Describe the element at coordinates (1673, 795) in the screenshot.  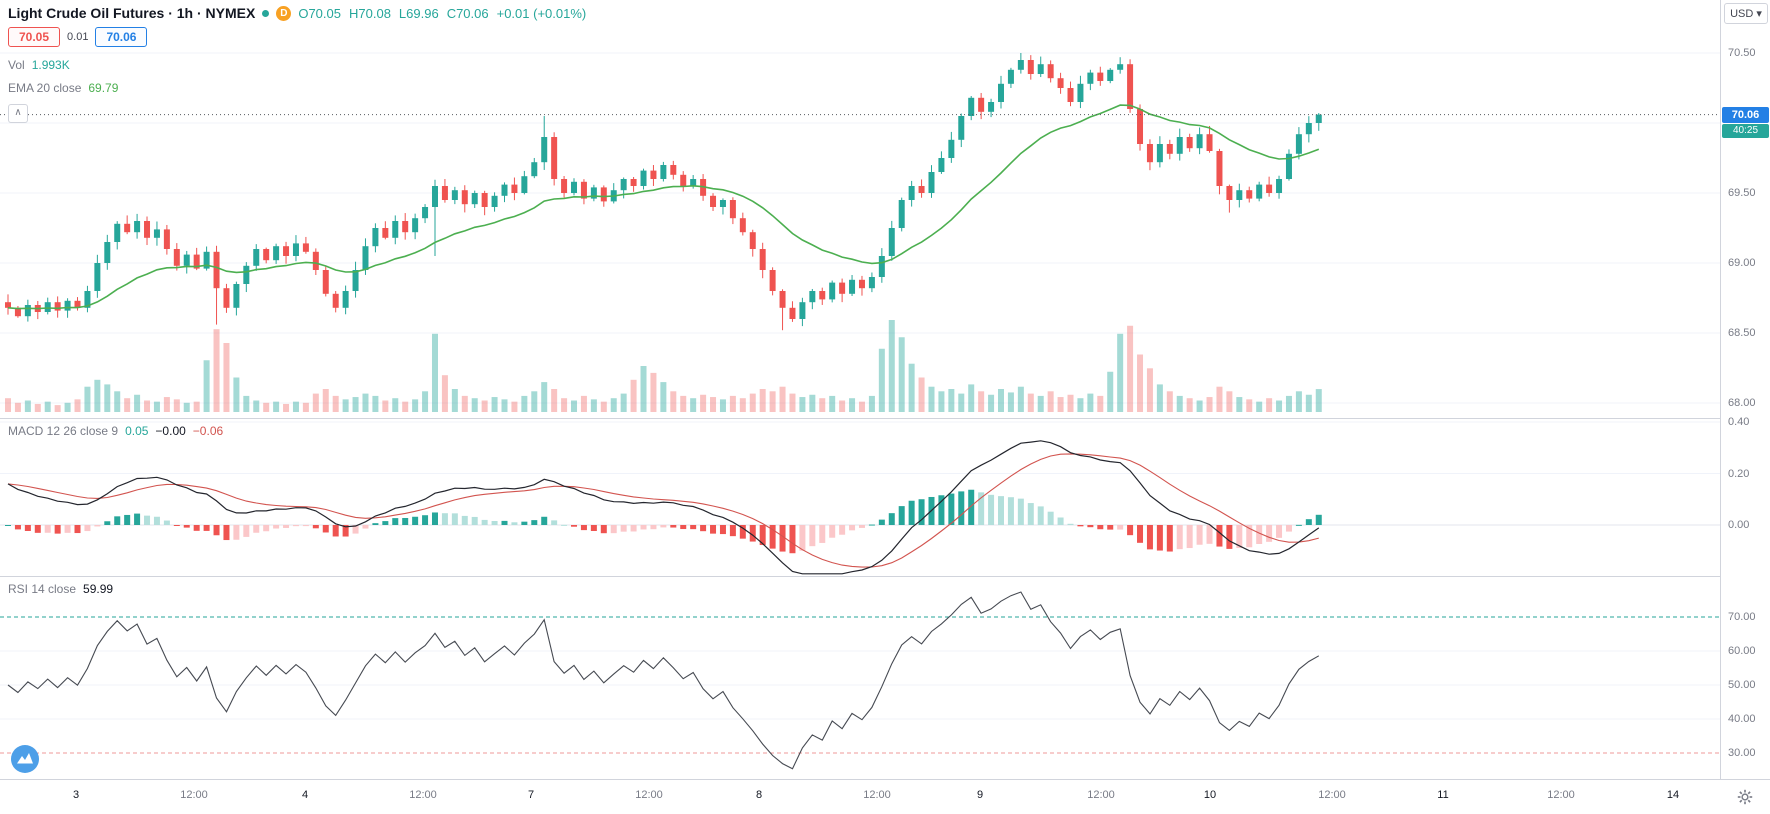
I see `time-tick-label: 14` at that location.